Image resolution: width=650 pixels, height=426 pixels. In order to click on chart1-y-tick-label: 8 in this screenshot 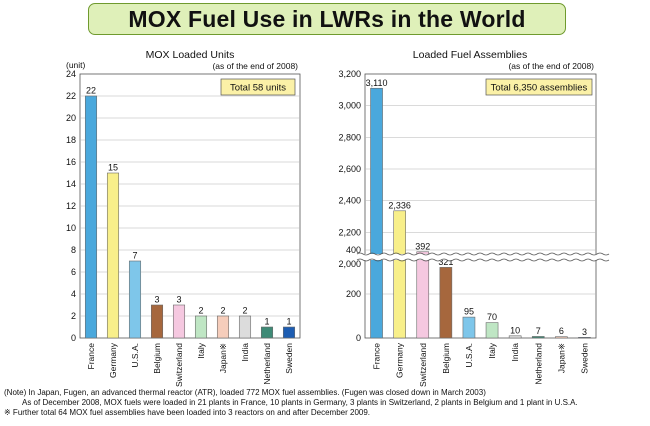, I will do `click(73, 250)`.